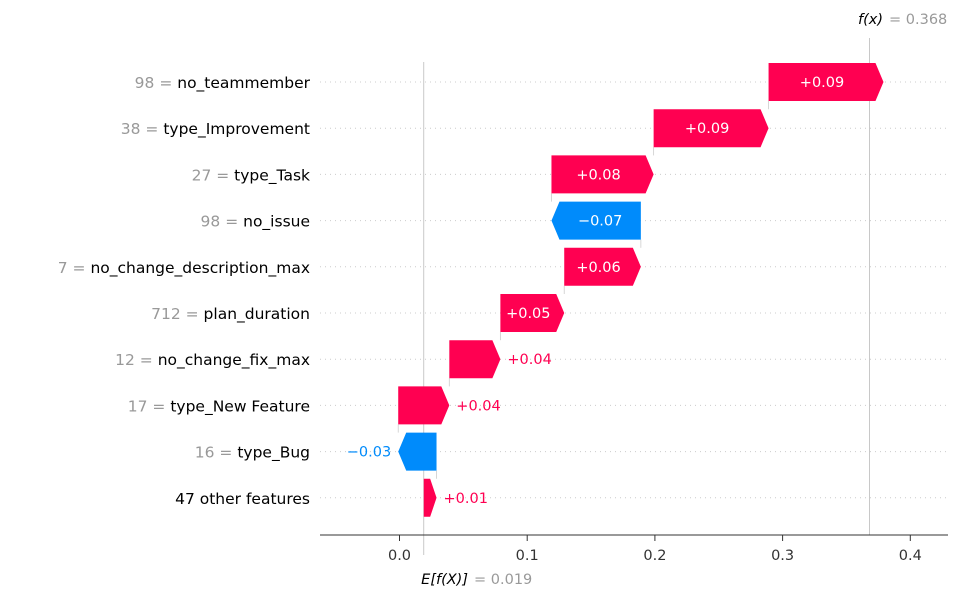  What do you see at coordinates (234, 360) in the screenshot?
I see `feature-name: no_change_fix_max` at bounding box center [234, 360].